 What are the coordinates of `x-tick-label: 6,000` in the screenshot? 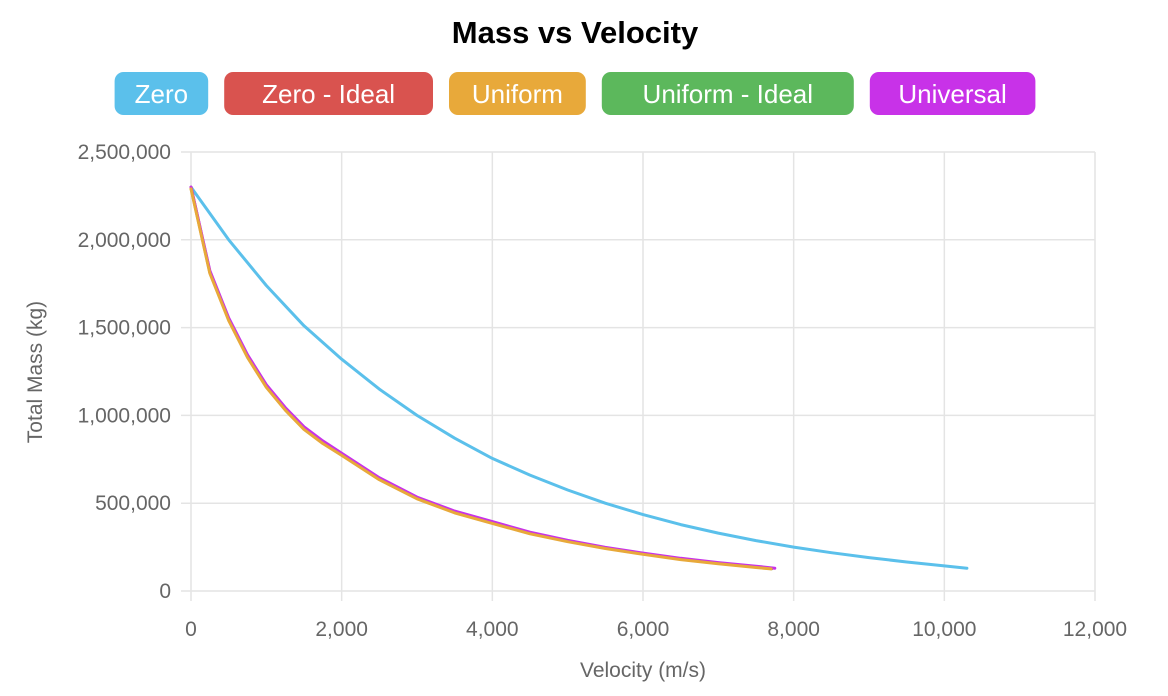 It's located at (643, 629).